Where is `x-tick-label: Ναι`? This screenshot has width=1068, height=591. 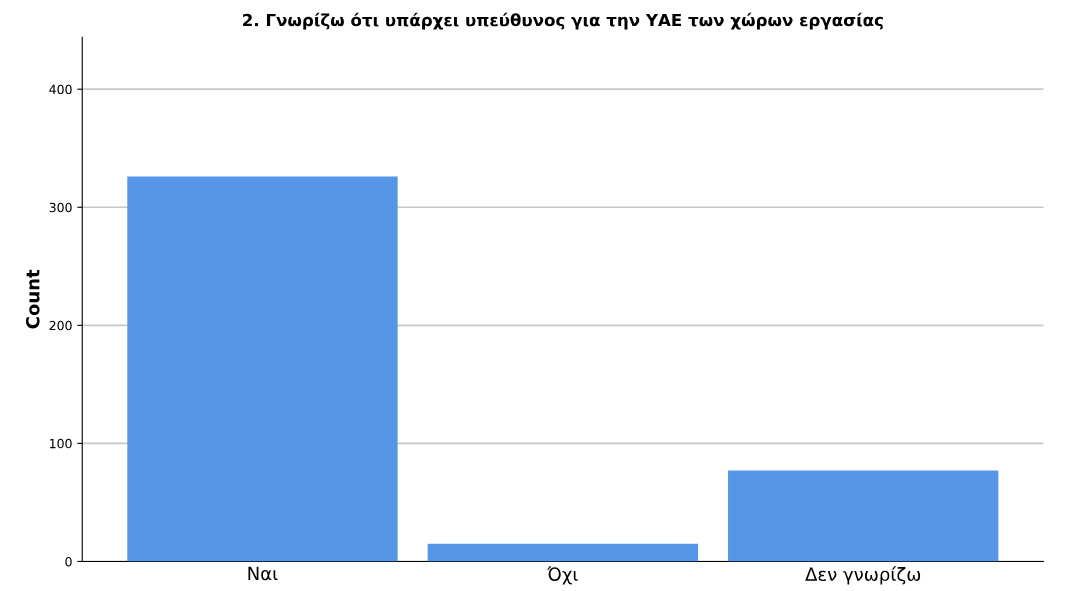 x-tick-label: Ναι is located at coordinates (263, 573).